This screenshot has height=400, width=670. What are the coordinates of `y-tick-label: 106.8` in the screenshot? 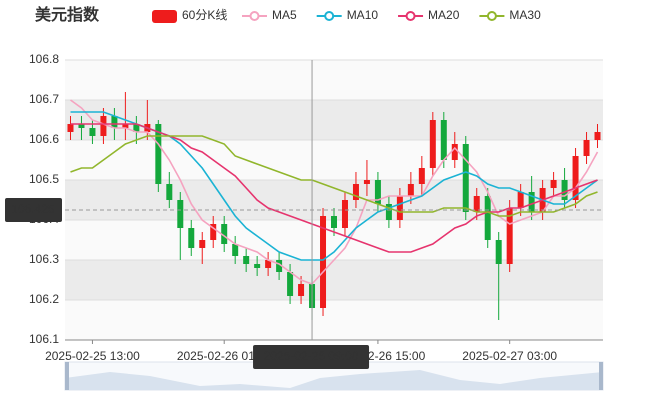 It's located at (44, 59).